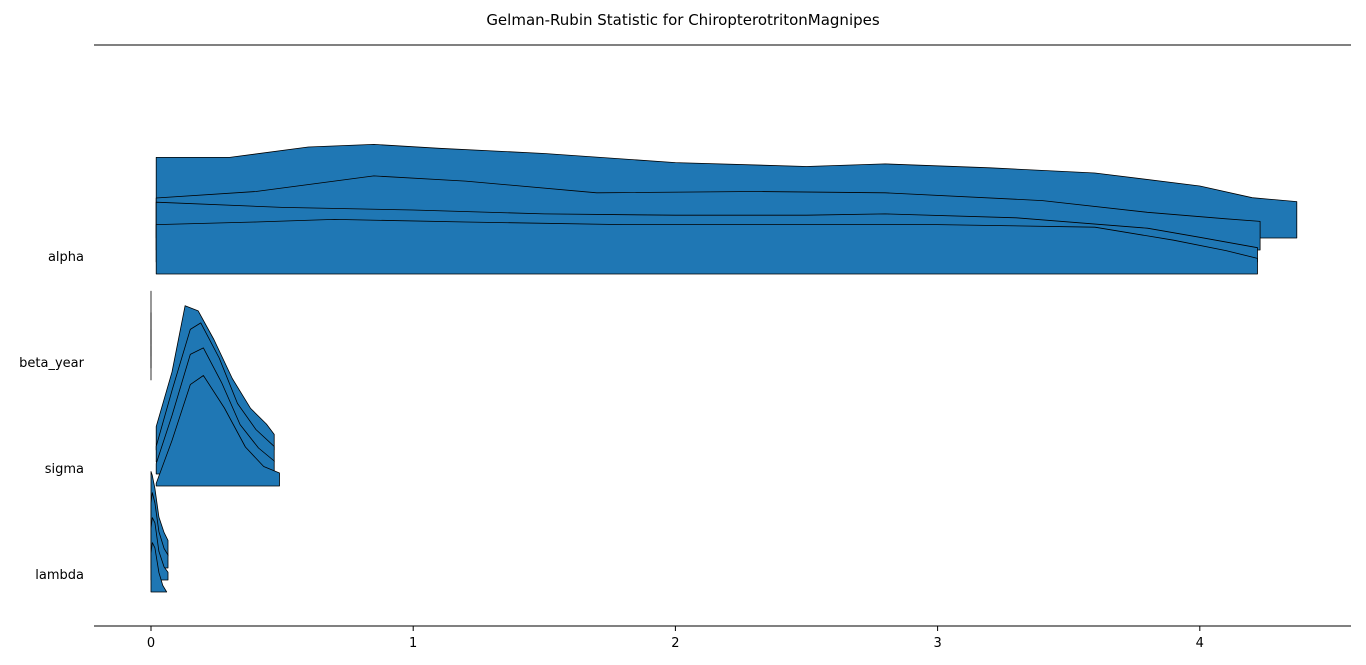  What do you see at coordinates (413, 643) in the screenshot?
I see `x-tick-label-1: 1` at bounding box center [413, 643].